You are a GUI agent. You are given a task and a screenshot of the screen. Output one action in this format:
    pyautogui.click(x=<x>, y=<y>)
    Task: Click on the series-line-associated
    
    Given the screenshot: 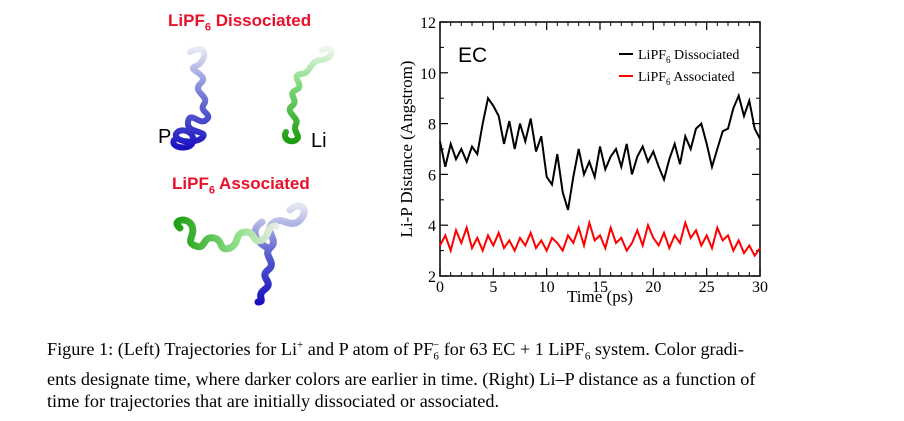 What is the action you would take?
    pyautogui.click(x=600, y=238)
    